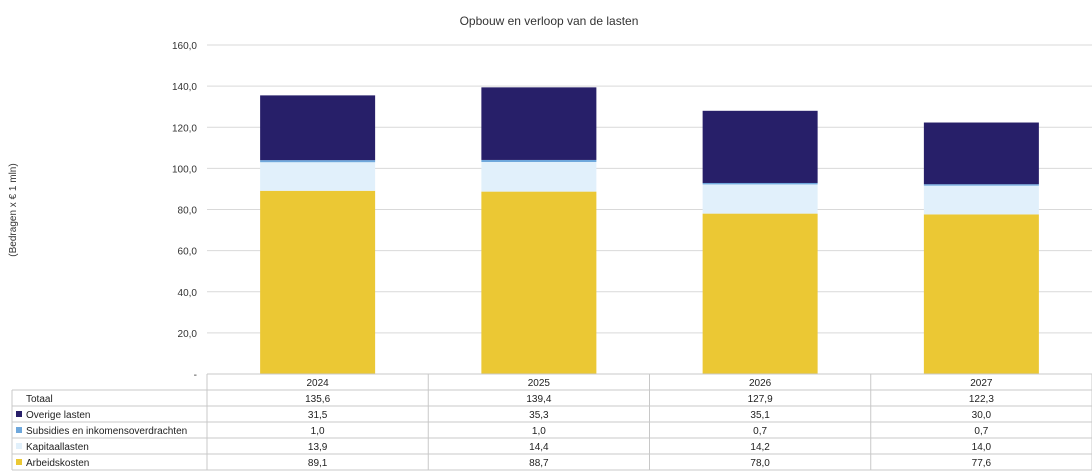  Describe the element at coordinates (184, 87) in the screenshot. I see `y-tick-label: 140,0` at that location.